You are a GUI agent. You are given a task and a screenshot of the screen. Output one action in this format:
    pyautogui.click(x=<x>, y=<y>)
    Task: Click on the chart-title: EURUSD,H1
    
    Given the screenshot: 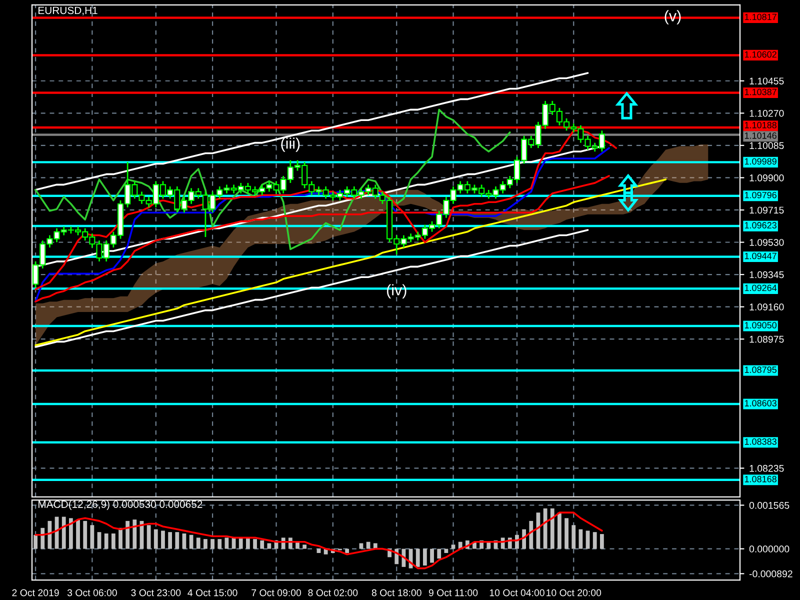 What is the action you would take?
    pyautogui.click(x=68, y=11)
    